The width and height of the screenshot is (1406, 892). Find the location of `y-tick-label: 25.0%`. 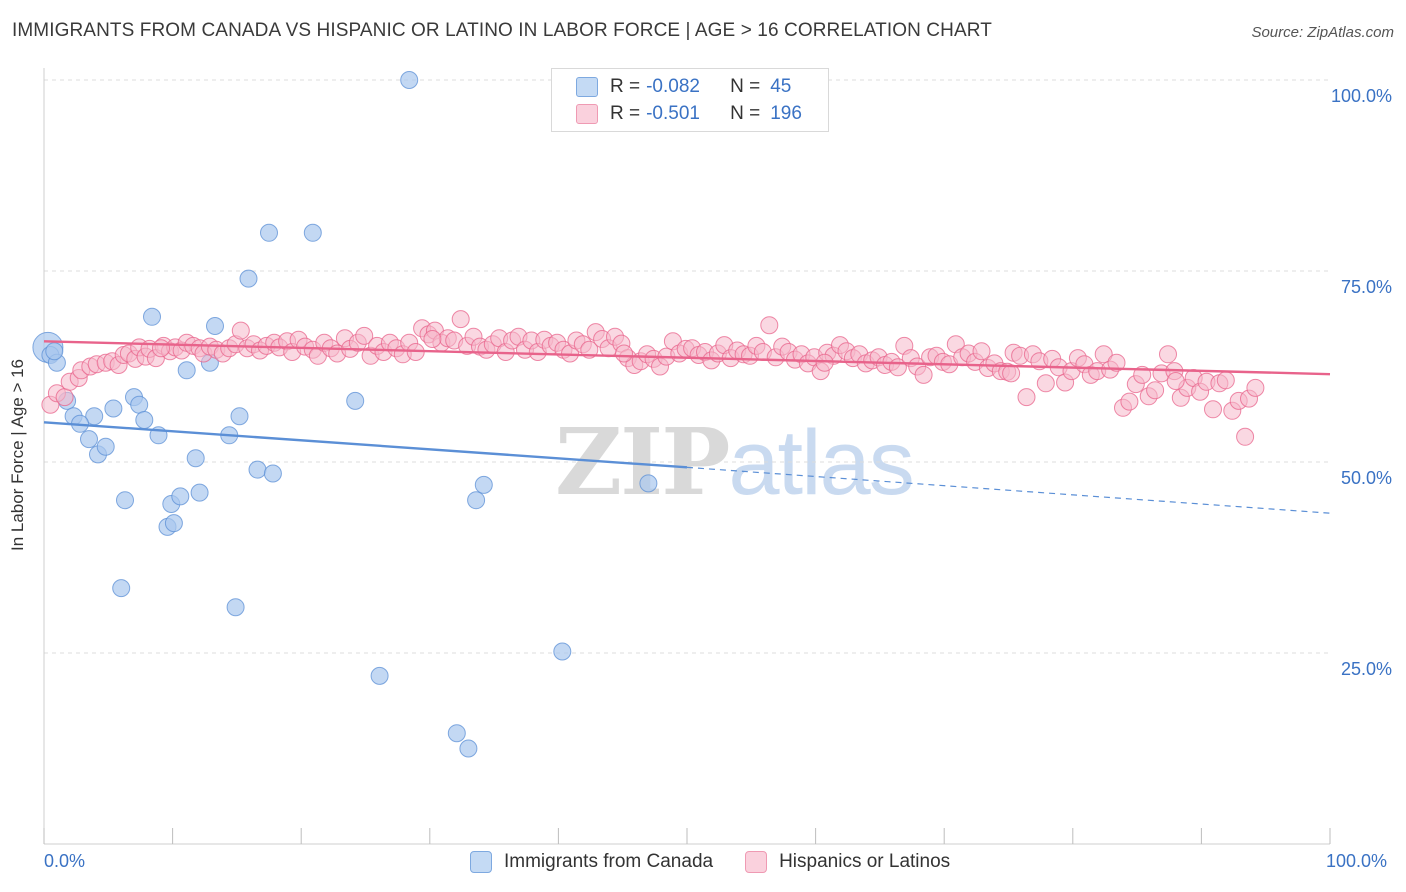

y-tick-label: 25.0% is located at coordinates (1366, 669).